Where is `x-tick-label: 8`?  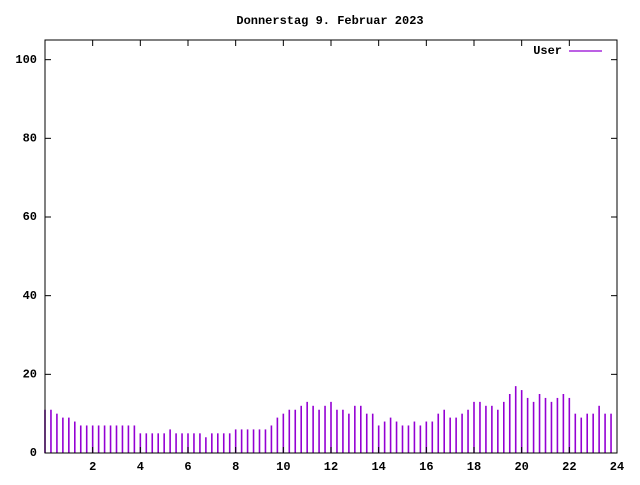
x-tick-label: 8 is located at coordinates (235, 467).